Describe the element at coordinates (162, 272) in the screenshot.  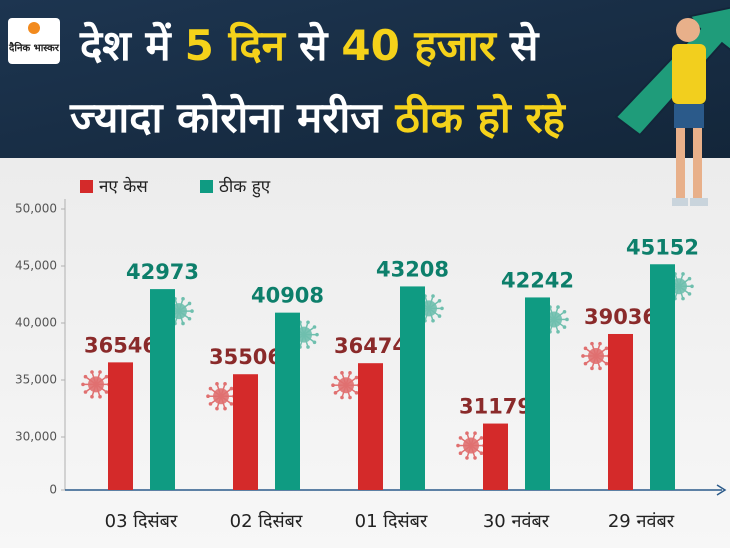
I see `value-label: 42973` at that location.